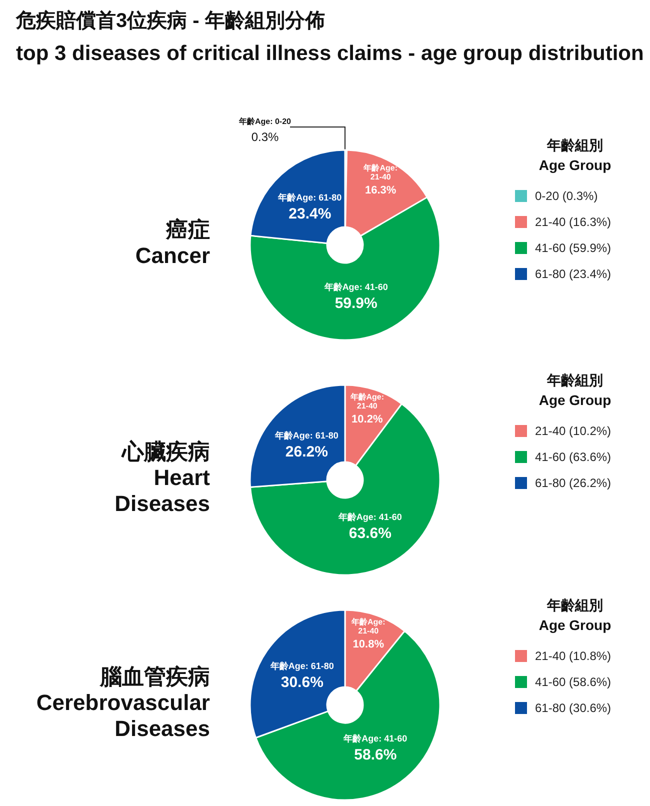  What do you see at coordinates (573, 248) in the screenshot?
I see `legend-label: 41-60 (59.9%)` at bounding box center [573, 248].